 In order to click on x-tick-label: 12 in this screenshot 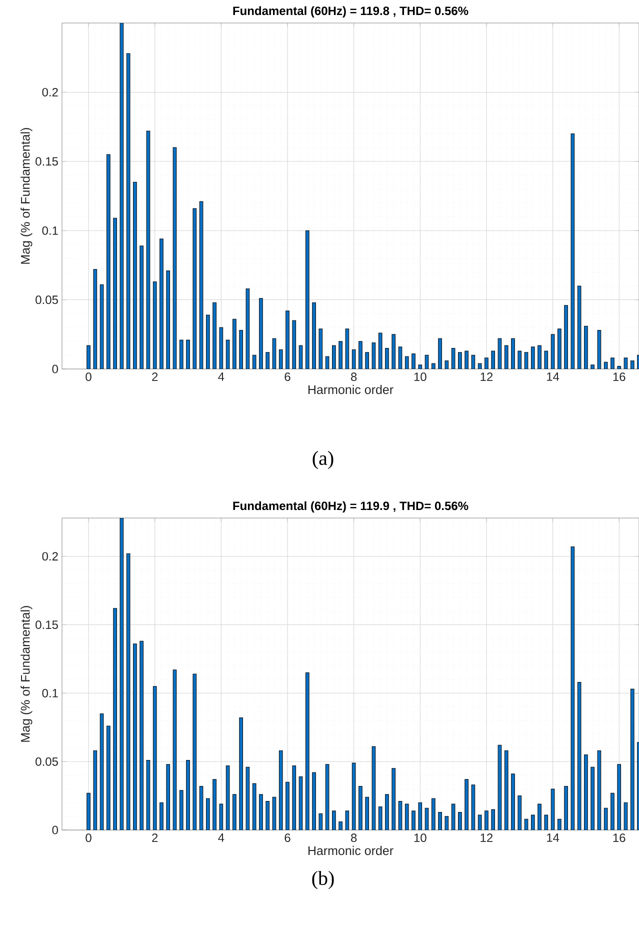, I will do `click(486, 838)`.